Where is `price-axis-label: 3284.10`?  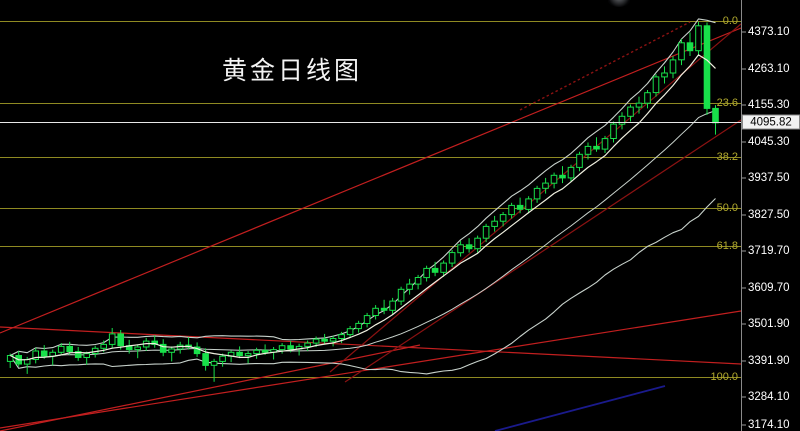 price-axis-label: 3284.10 is located at coordinates (769, 397).